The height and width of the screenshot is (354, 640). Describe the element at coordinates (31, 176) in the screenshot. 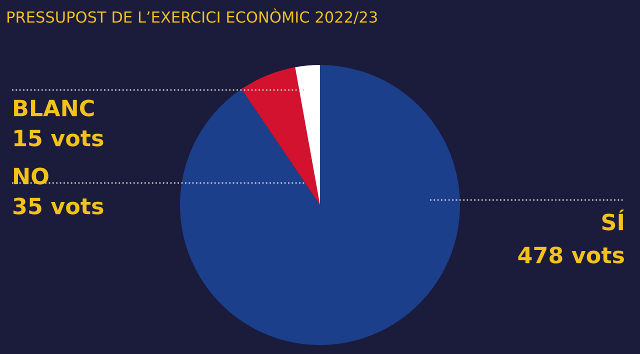

I see `slice-label: NO` at that location.